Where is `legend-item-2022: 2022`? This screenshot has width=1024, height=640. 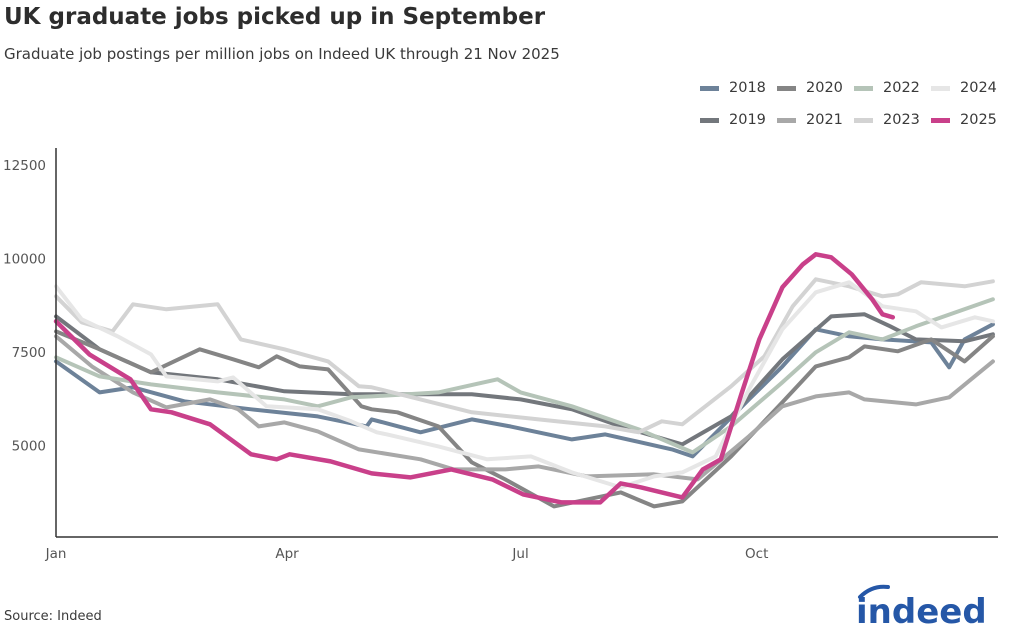 legend-item-2022: 2022 is located at coordinates (887, 88).